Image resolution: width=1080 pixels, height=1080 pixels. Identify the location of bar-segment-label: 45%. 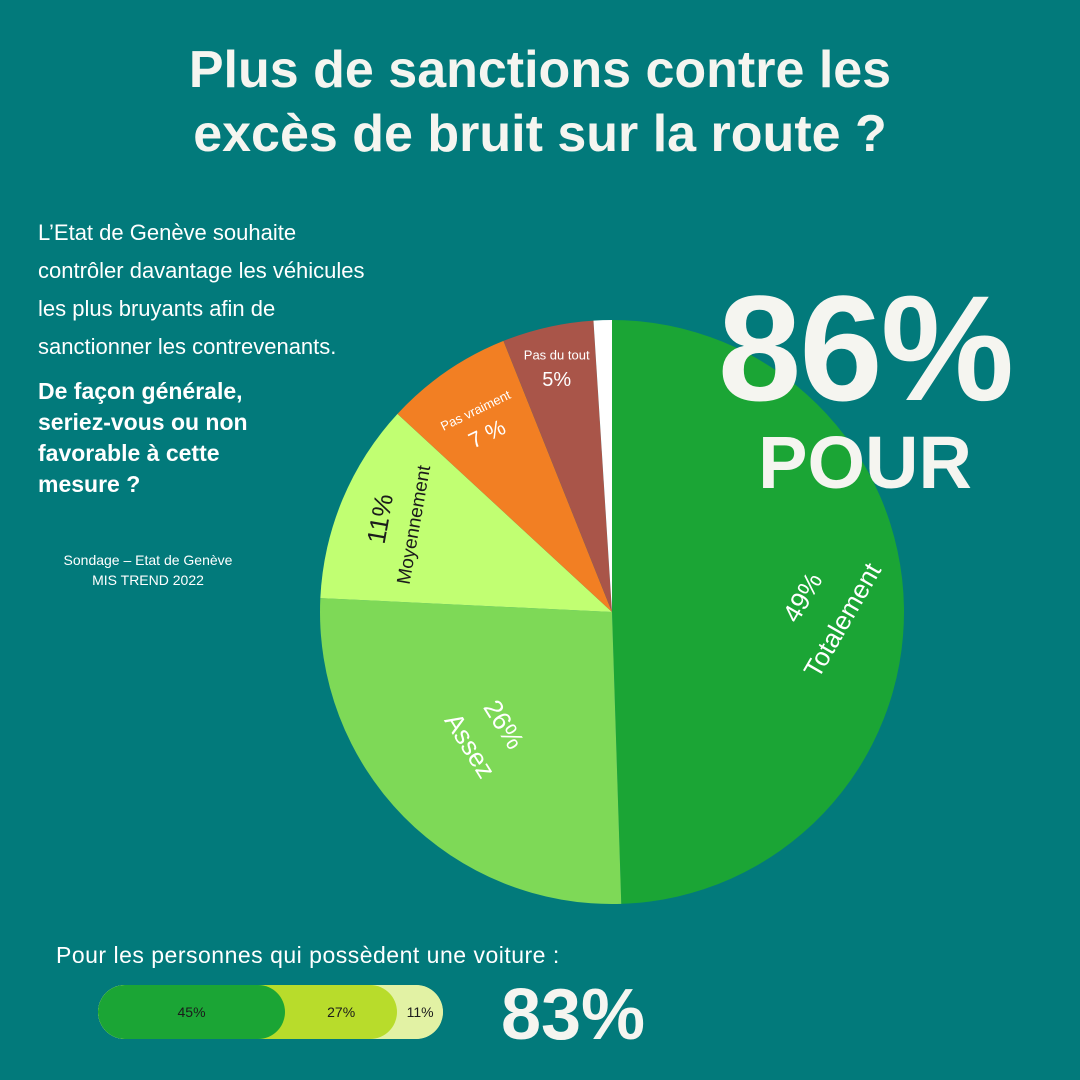
(191, 1012).